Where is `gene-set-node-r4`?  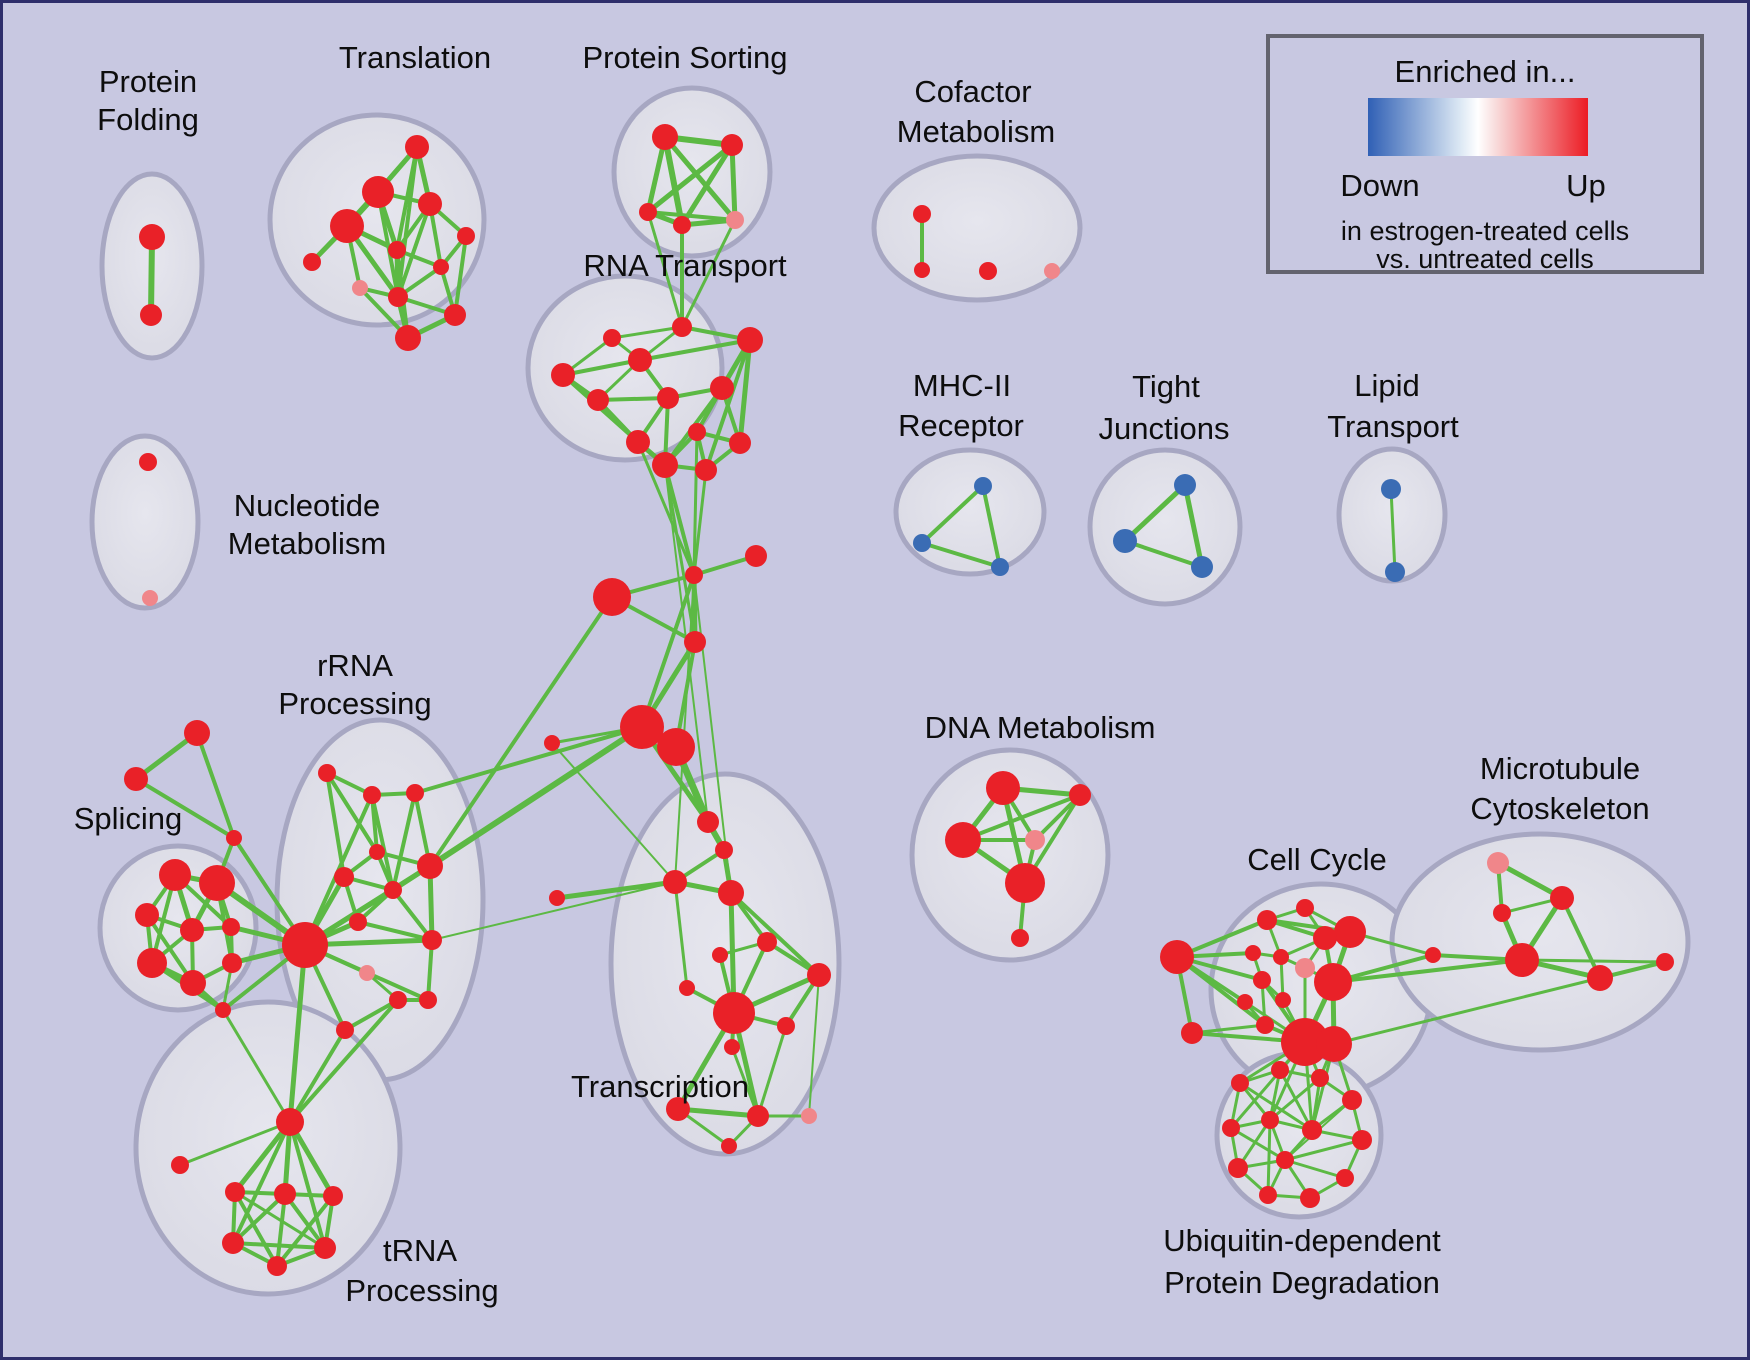 gene-set-node-r4 is located at coordinates (372, 795).